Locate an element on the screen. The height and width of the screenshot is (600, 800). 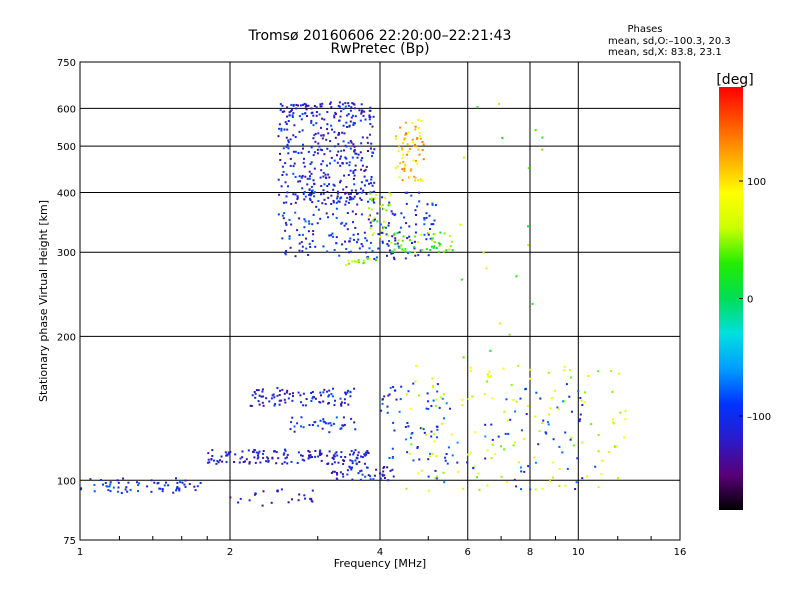
y-axis-label: Stationary phase Virtual Height [km] is located at coordinates (43, 301).